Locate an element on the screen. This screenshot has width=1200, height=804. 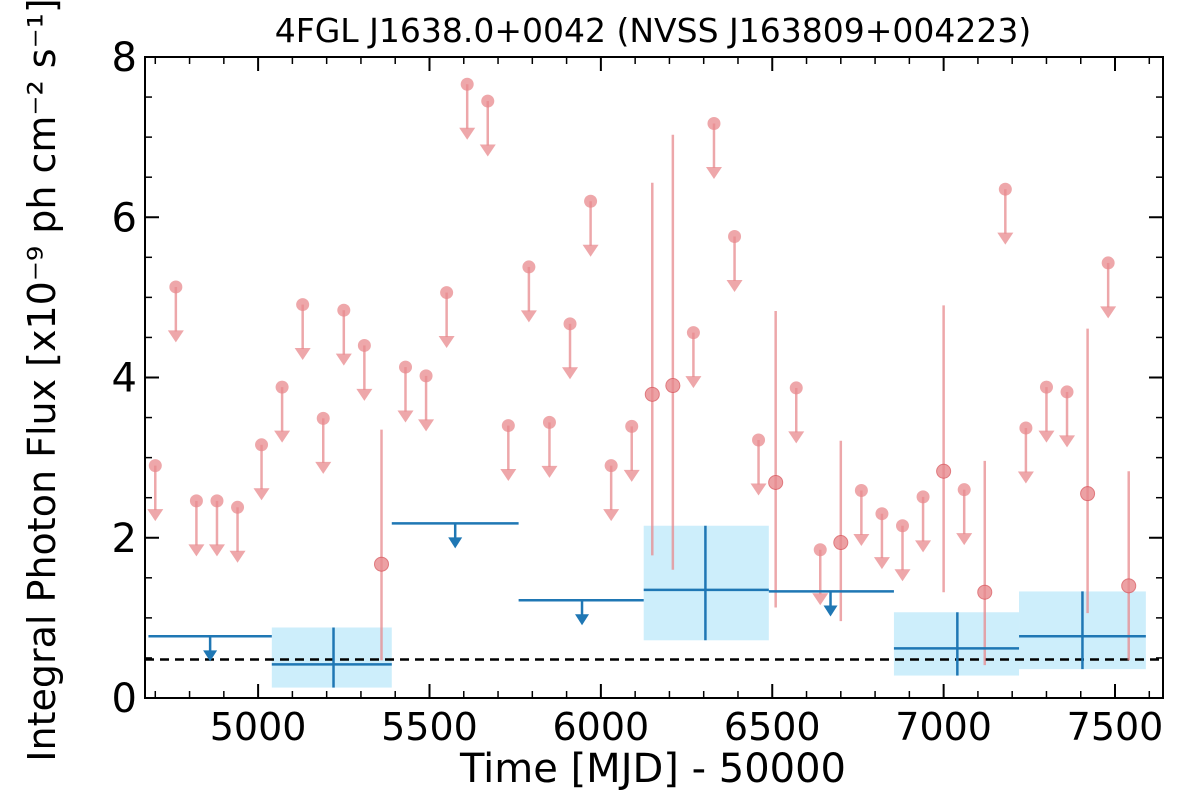
y-tick-label: 6 is located at coordinates (124, 218).